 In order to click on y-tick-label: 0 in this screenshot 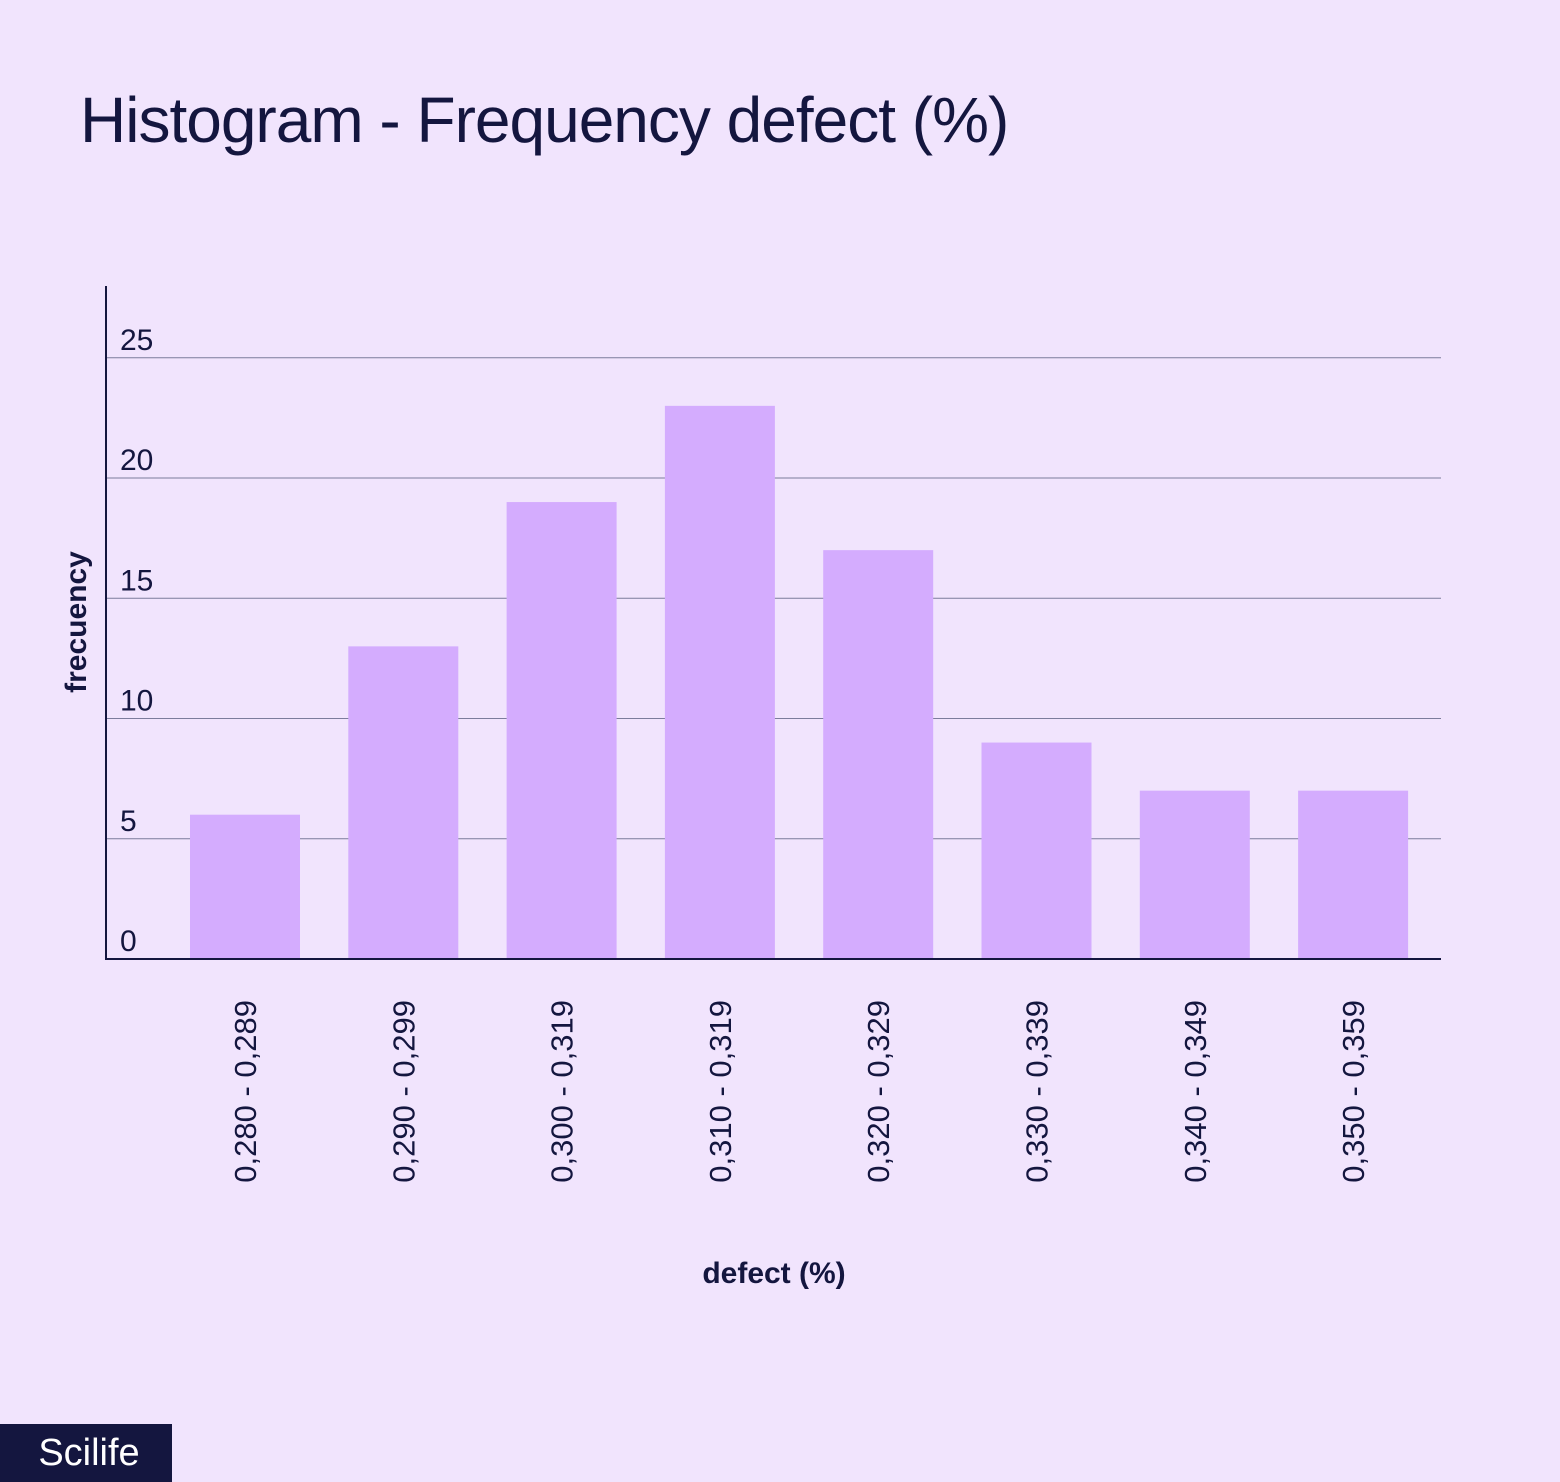, I will do `click(128, 941)`.